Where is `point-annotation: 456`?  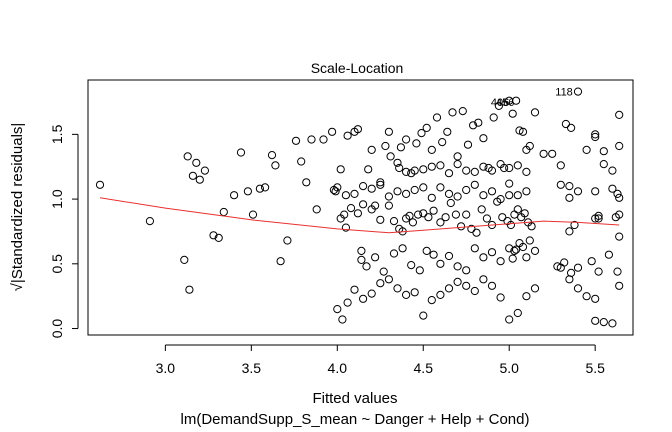 point-annotation: 456 is located at coordinates (505, 103).